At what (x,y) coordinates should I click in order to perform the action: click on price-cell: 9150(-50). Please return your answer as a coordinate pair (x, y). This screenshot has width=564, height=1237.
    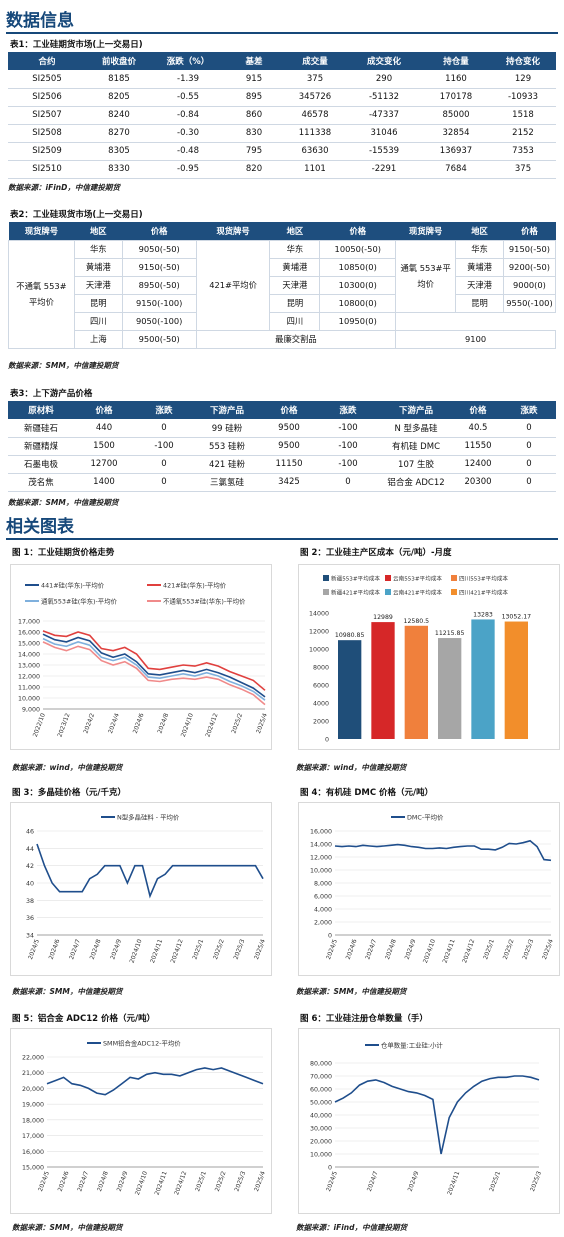
    Looking at the image, I should click on (529, 249).